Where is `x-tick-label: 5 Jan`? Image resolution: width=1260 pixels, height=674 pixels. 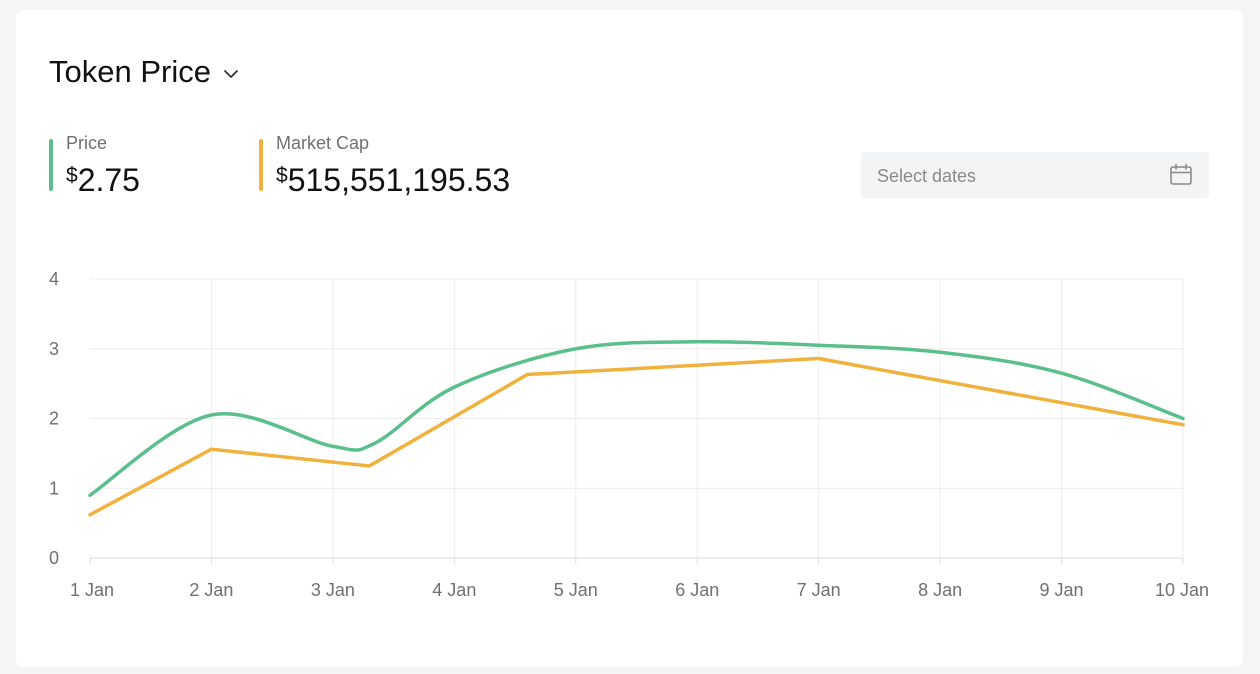
x-tick-label: 5 Jan is located at coordinates (576, 590).